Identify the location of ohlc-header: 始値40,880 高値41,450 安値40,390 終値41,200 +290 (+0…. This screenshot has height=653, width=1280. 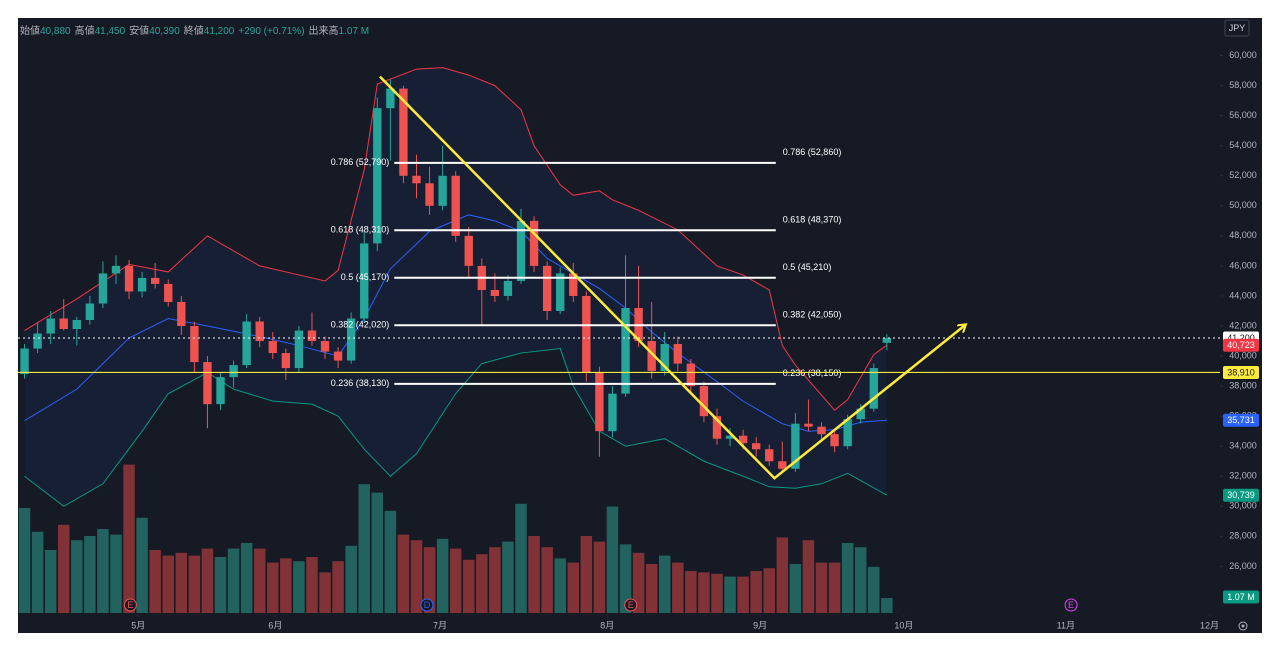
(196, 29).